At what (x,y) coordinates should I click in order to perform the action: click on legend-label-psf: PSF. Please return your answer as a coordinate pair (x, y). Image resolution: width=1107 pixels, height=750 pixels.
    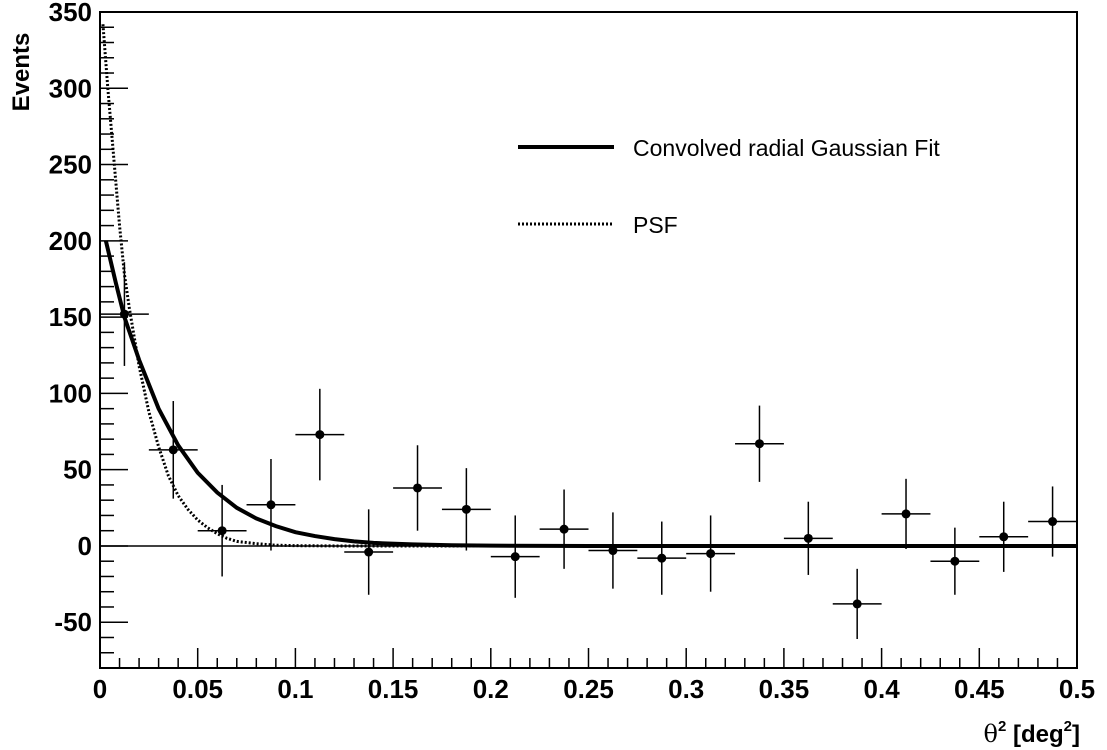
    Looking at the image, I should click on (655, 225).